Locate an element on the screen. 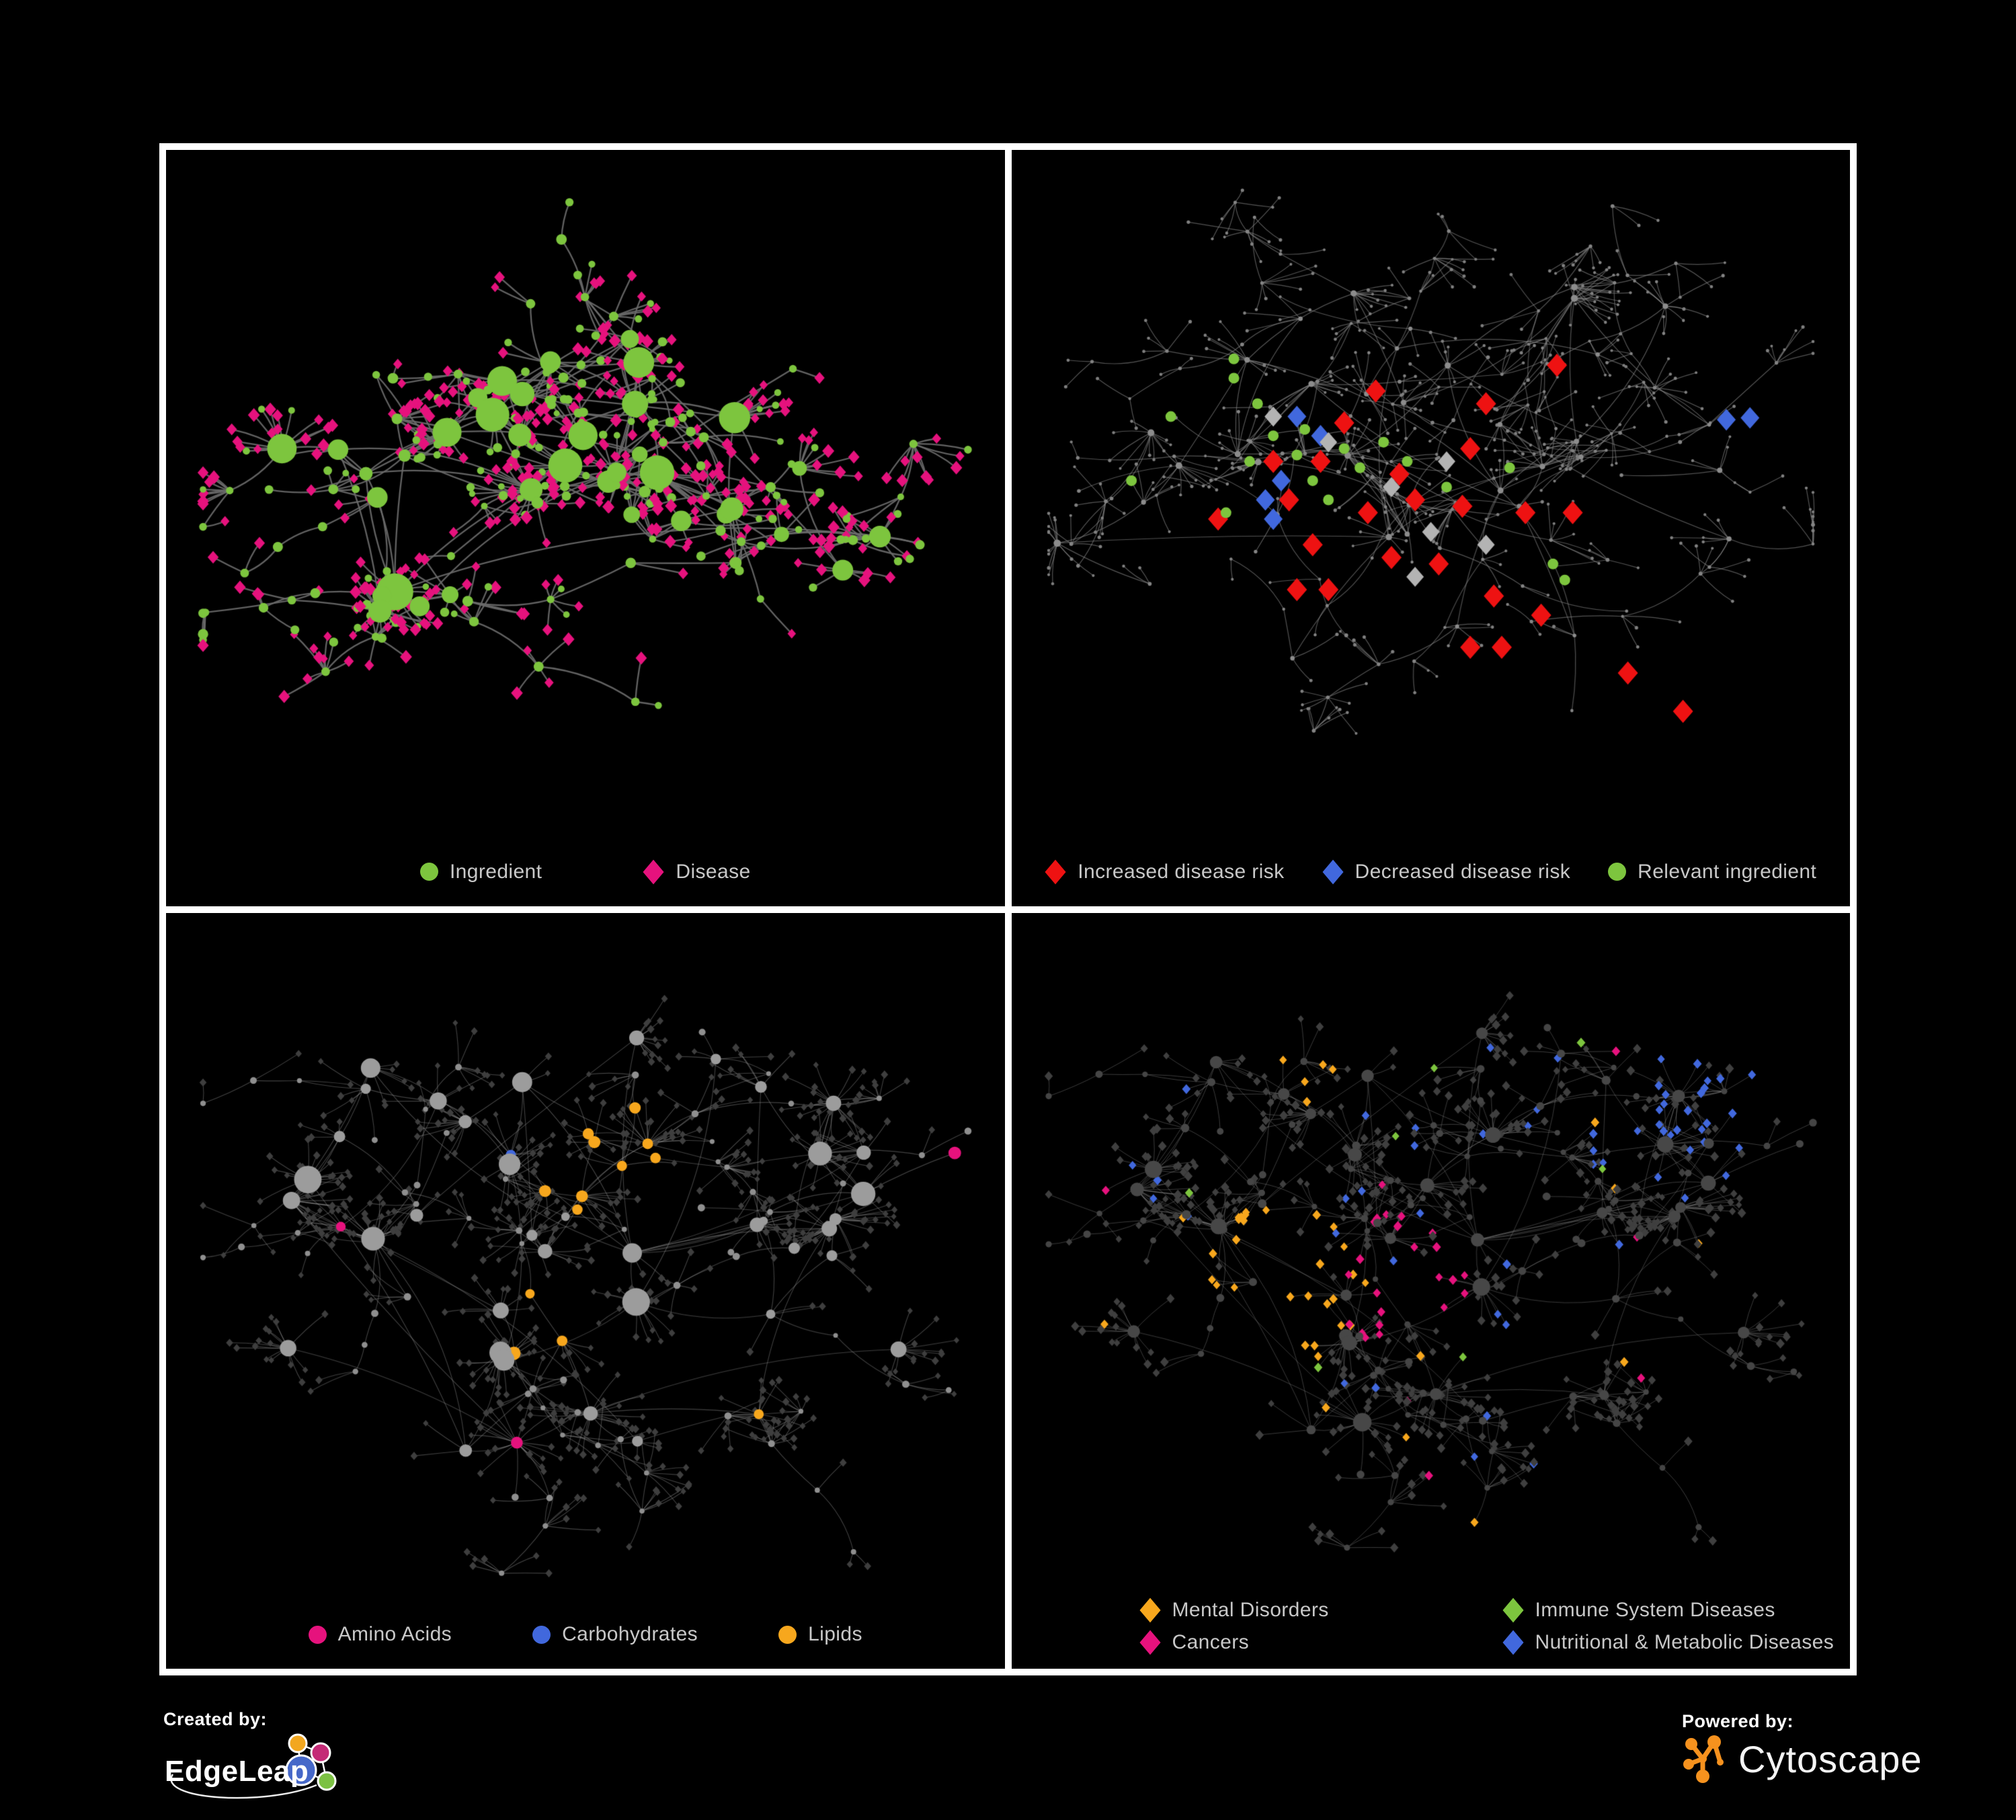 The image size is (2016, 1820). legend-ingredient-disease: Ingredient Disease is located at coordinates (585, 871).